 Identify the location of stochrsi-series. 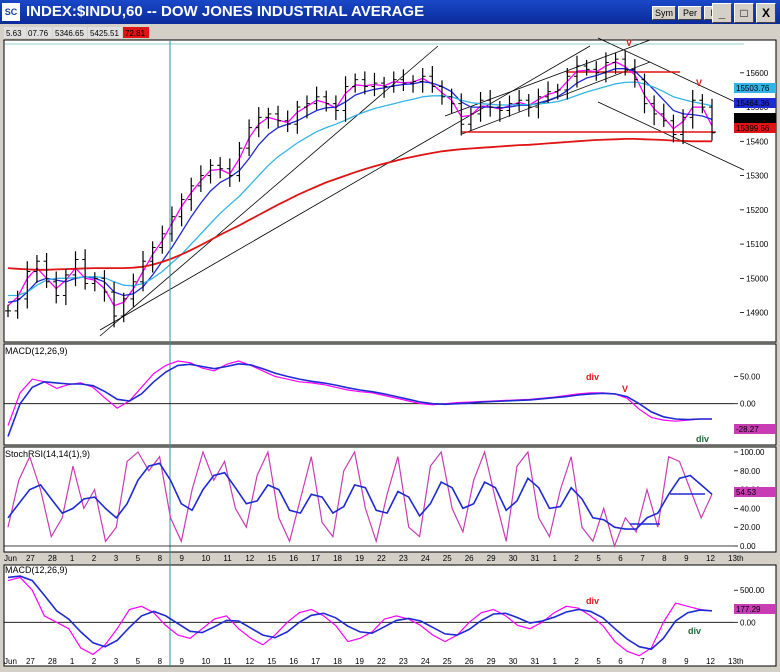
(369, 498).